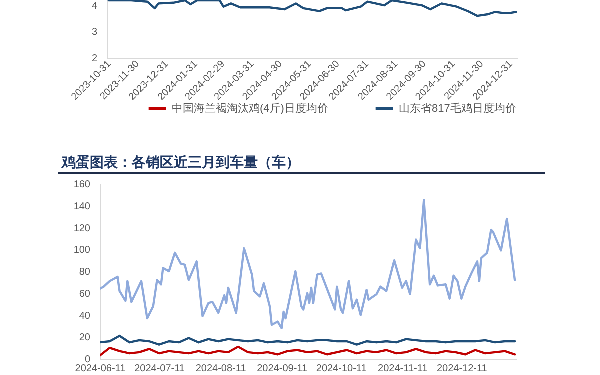  Describe the element at coordinates (100, 369) in the screenshot. I see `x-tick-label: 2024-06-11` at that location.